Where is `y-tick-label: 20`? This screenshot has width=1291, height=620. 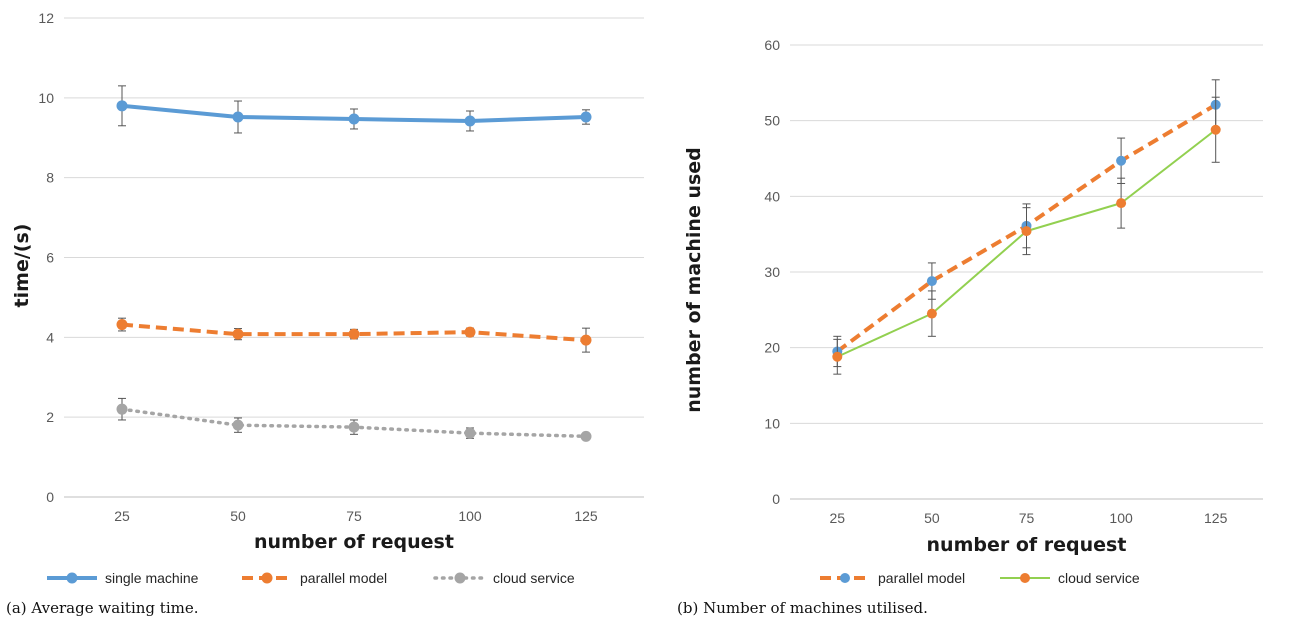
y-tick-label: 20 is located at coordinates (772, 348).